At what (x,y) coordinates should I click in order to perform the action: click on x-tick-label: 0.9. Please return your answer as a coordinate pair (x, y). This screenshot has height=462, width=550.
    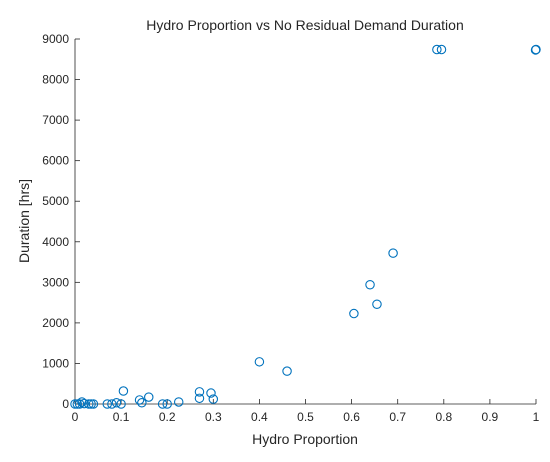
    Looking at the image, I should click on (490, 417).